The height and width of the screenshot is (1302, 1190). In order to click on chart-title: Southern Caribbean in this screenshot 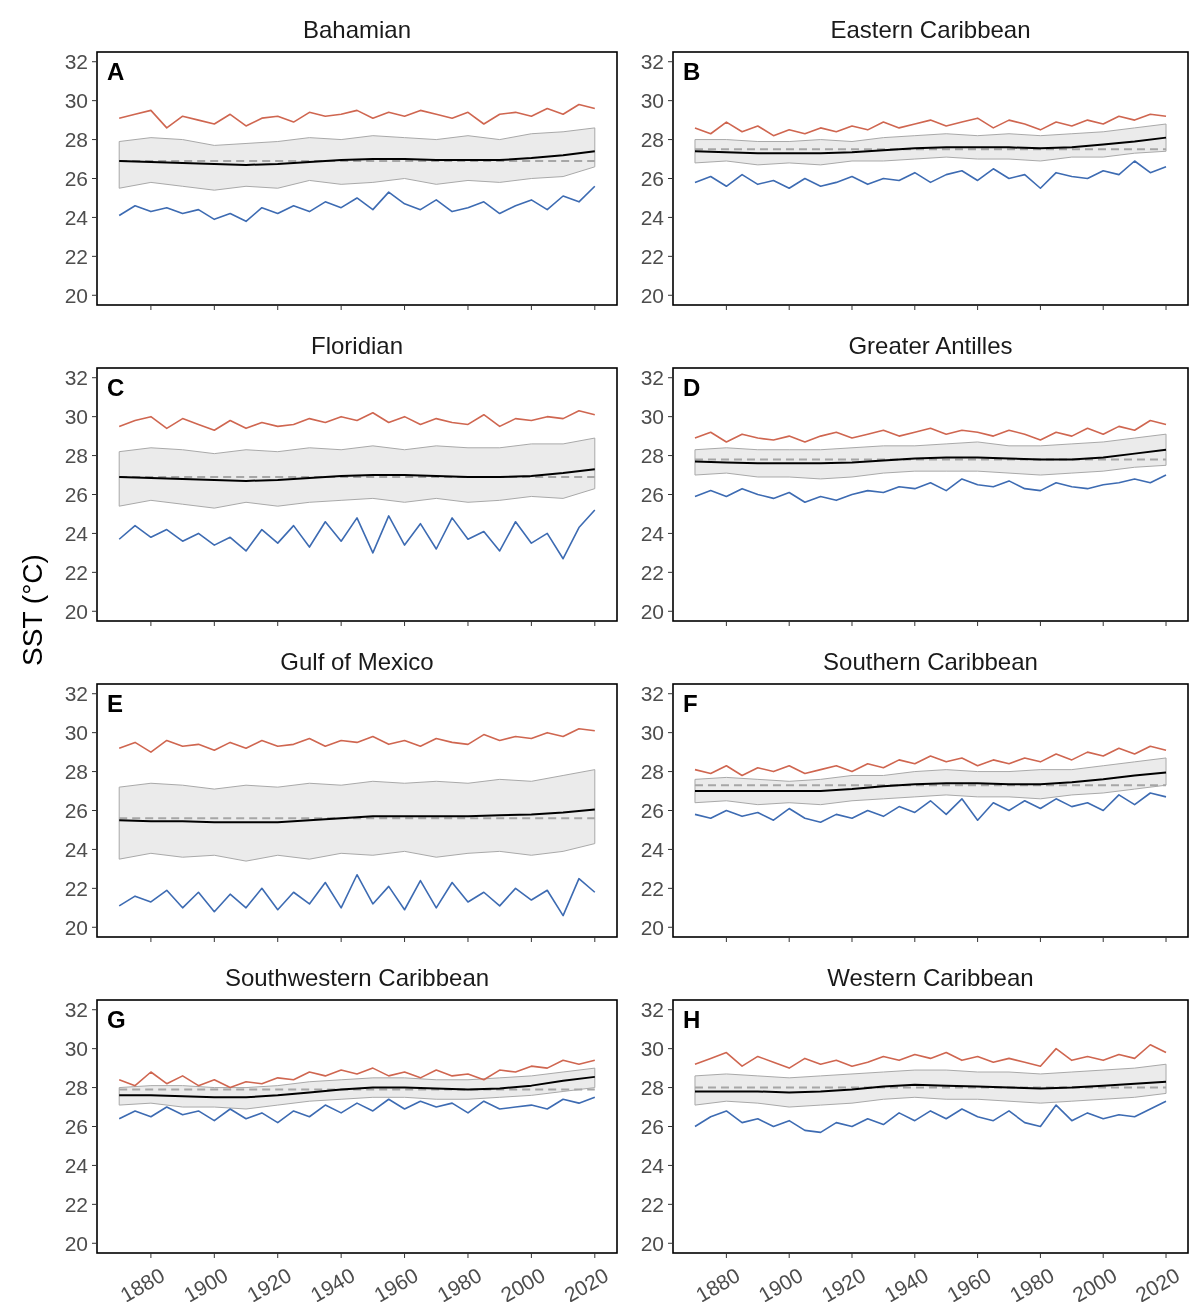, I will do `click(930, 661)`.